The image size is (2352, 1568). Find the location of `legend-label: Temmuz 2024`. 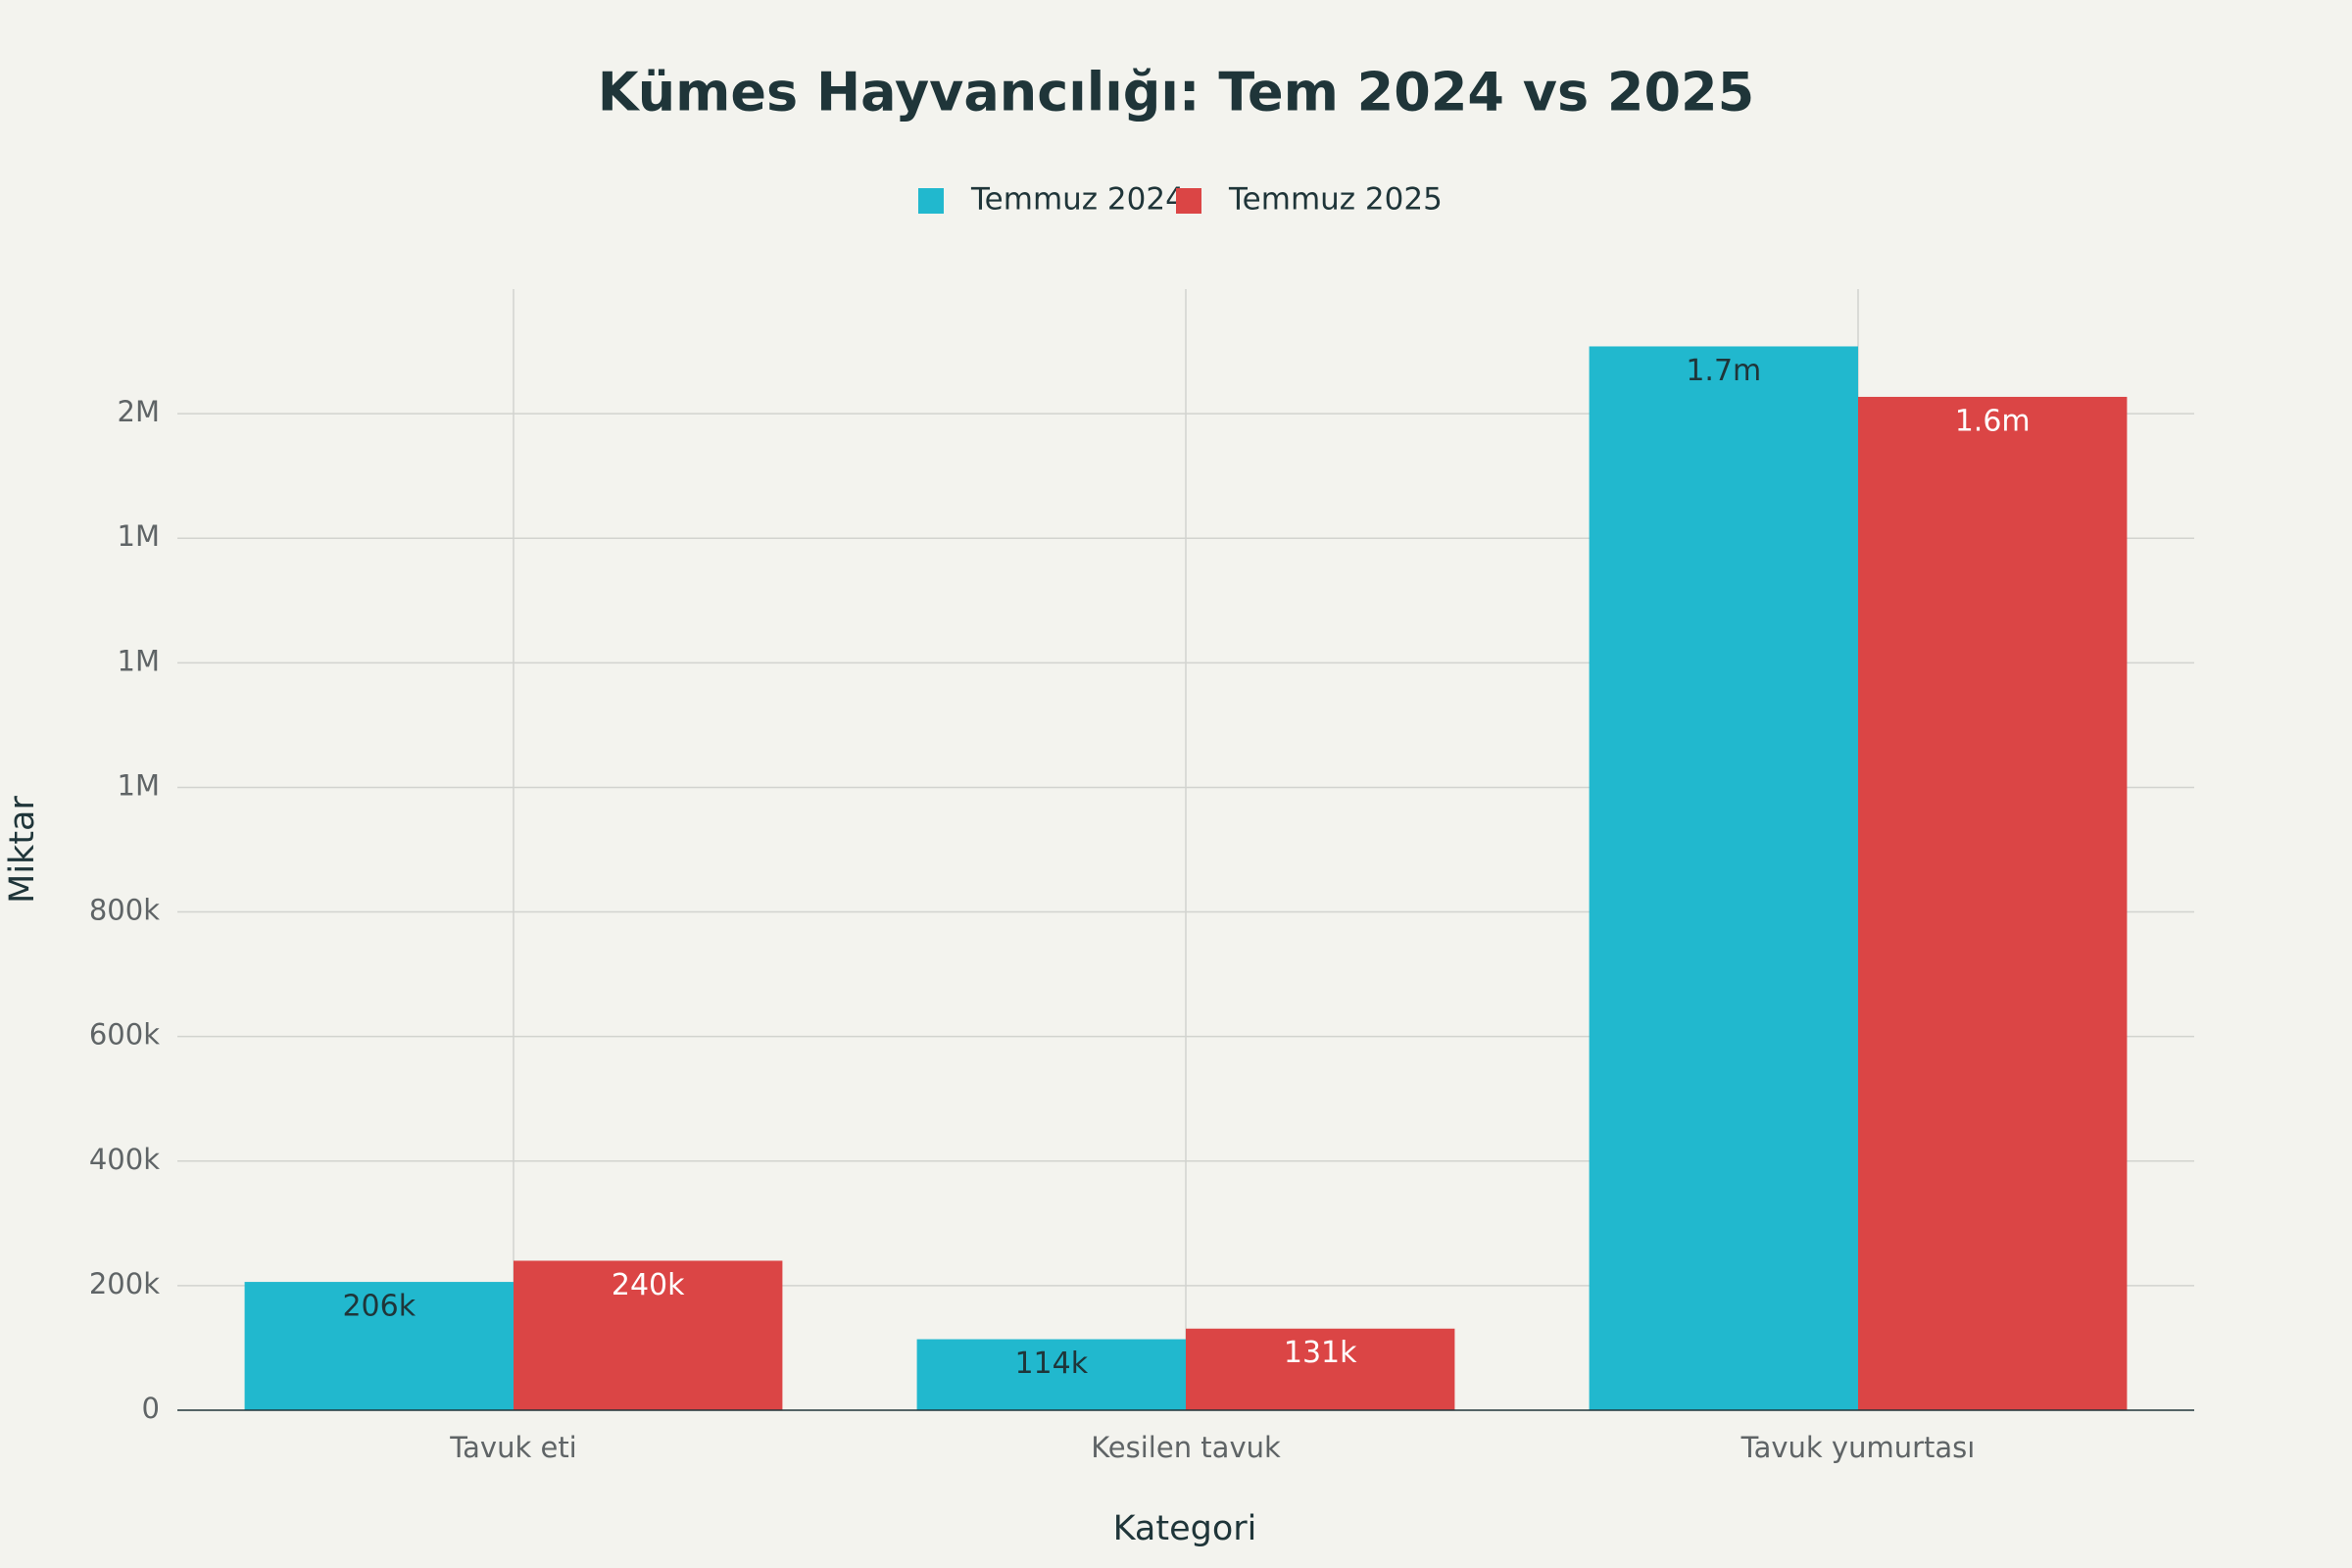

legend-label: Temmuz 2024 is located at coordinates (1077, 200).